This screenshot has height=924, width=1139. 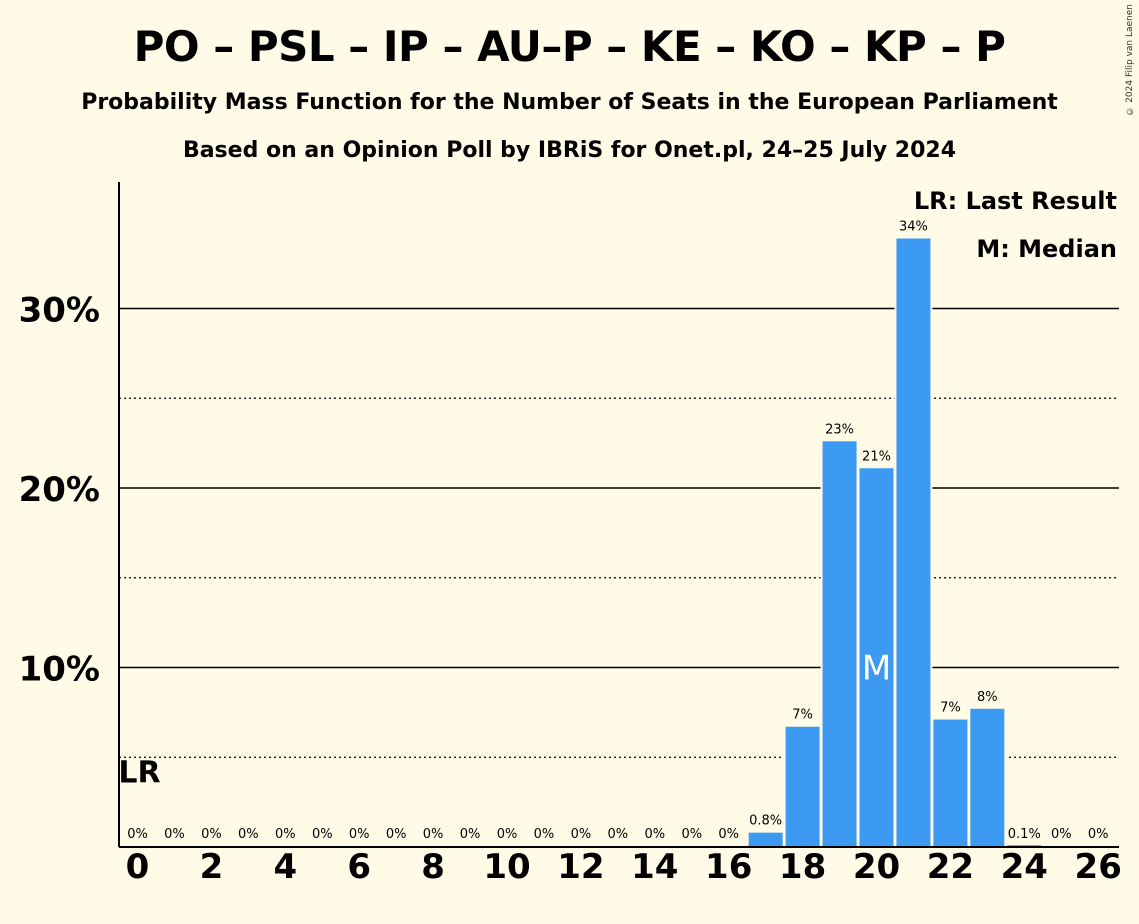 What do you see at coordinates (212, 867) in the screenshot?
I see `x-tick-label: 2` at bounding box center [212, 867].